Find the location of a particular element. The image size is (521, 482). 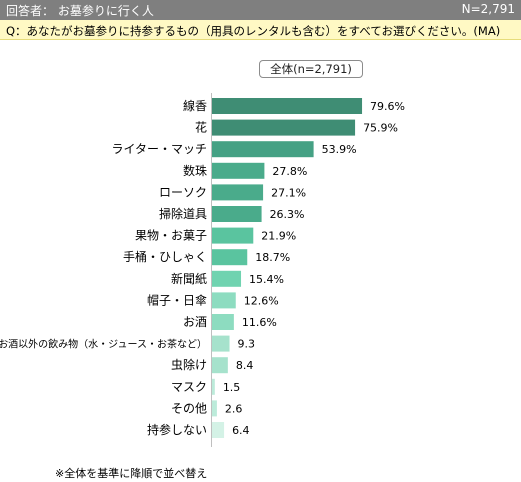

value-label-10: 11.6% is located at coordinates (259, 322).